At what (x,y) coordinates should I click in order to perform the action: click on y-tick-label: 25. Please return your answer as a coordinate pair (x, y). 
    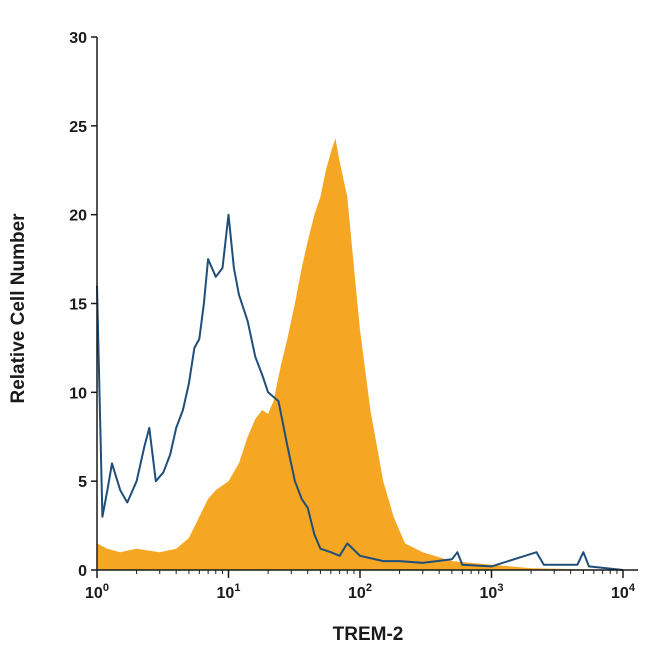
    Looking at the image, I should click on (78, 127).